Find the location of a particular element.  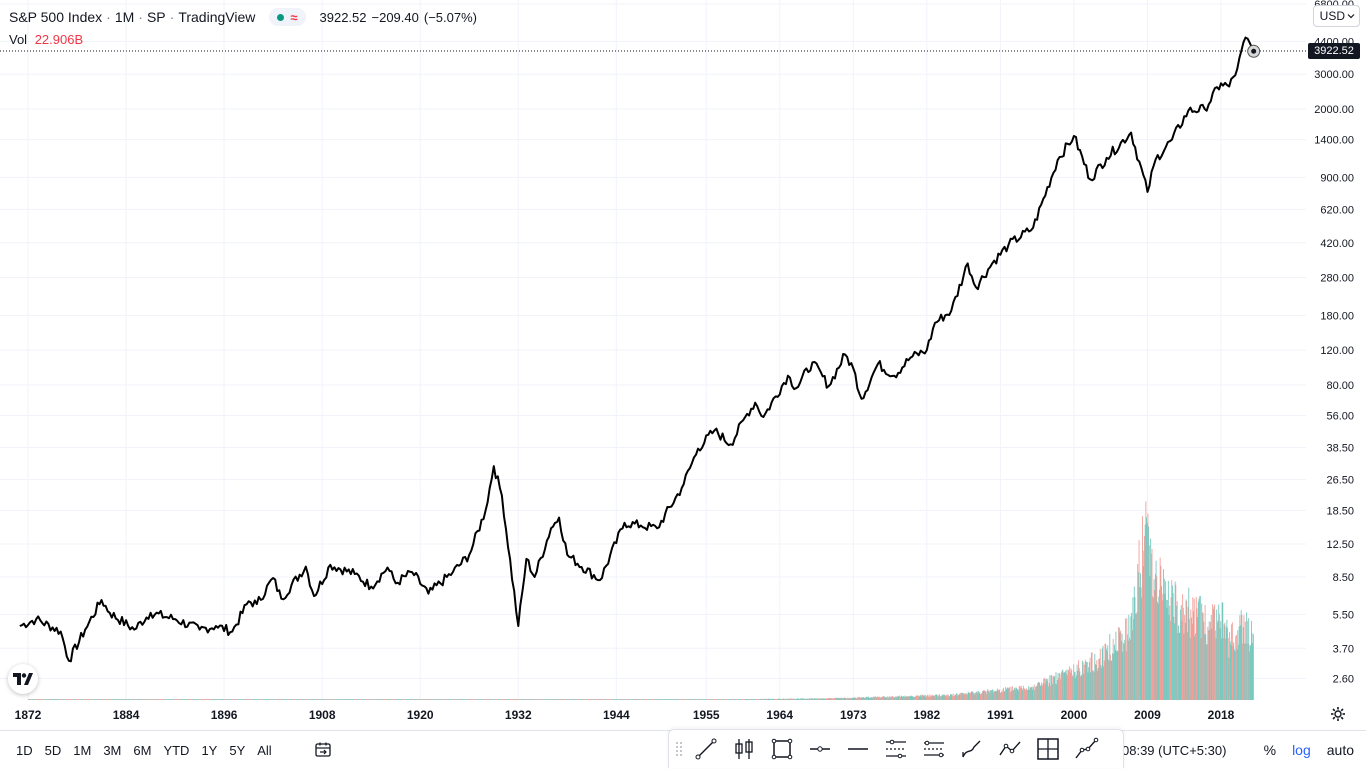

symbol-name: S&P 500 Index is located at coordinates (56, 17).